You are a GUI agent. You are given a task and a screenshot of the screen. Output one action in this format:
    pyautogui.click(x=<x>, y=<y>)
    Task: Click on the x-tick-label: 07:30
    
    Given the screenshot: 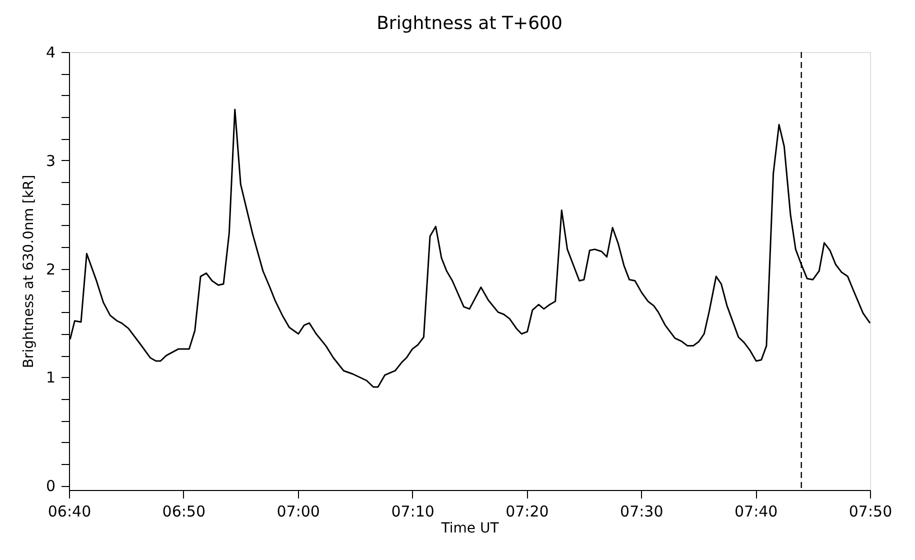 What is the action you would take?
    pyautogui.click(x=642, y=511)
    